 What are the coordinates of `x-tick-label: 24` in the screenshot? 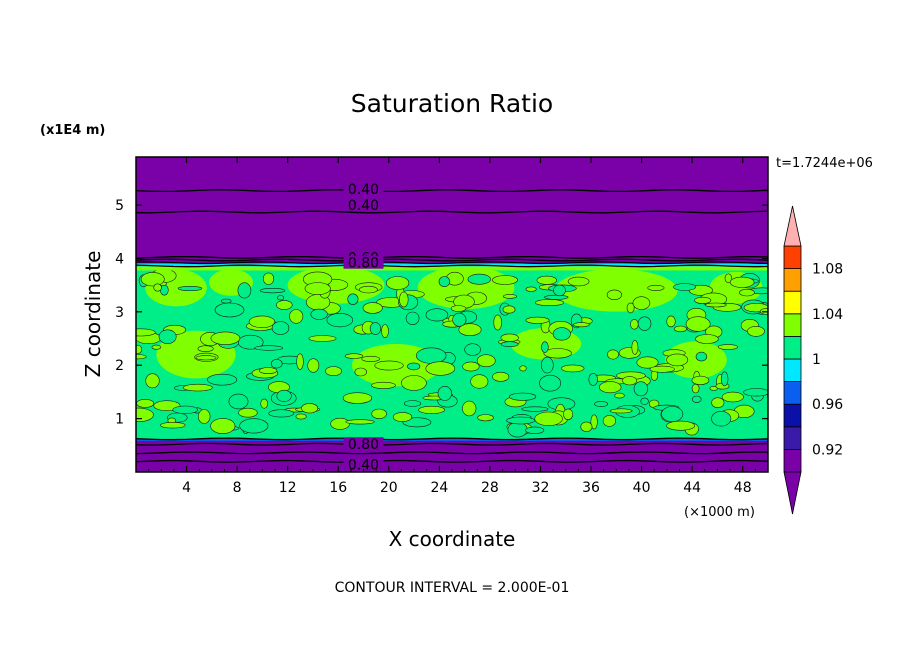 It's located at (439, 488).